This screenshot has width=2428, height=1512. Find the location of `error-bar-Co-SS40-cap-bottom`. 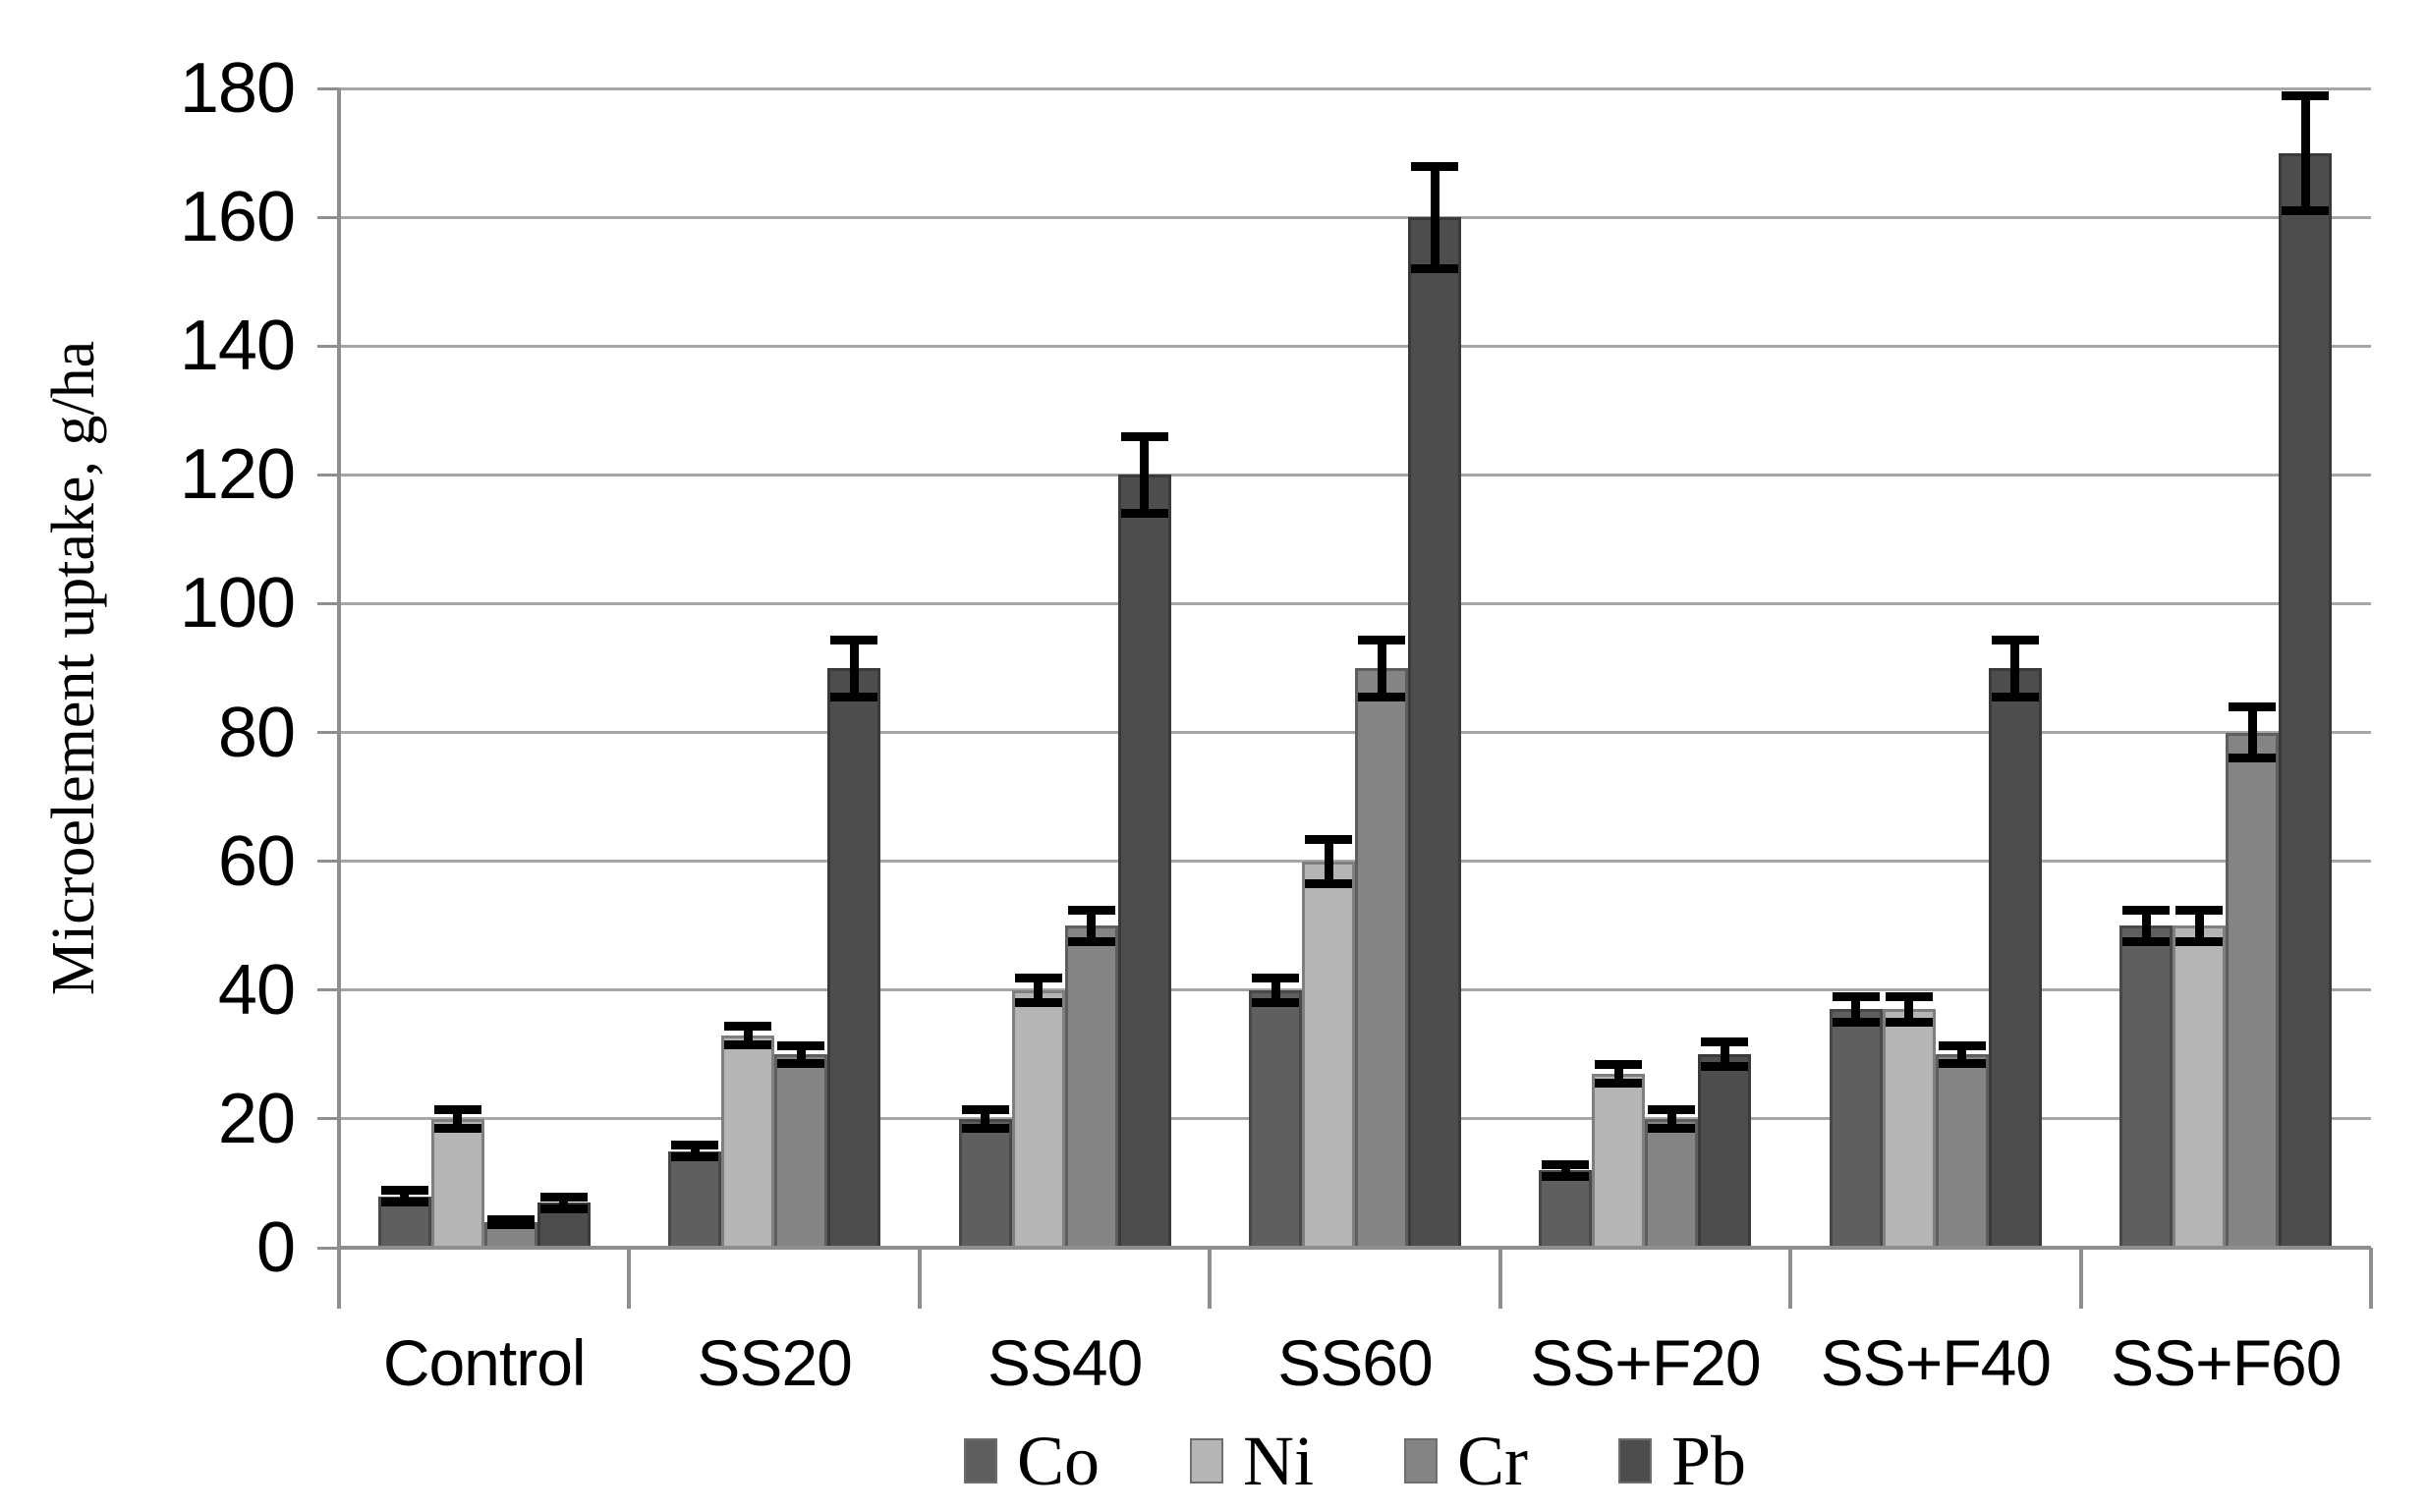

error-bar-Co-SS40-cap-bottom is located at coordinates (985, 1128).